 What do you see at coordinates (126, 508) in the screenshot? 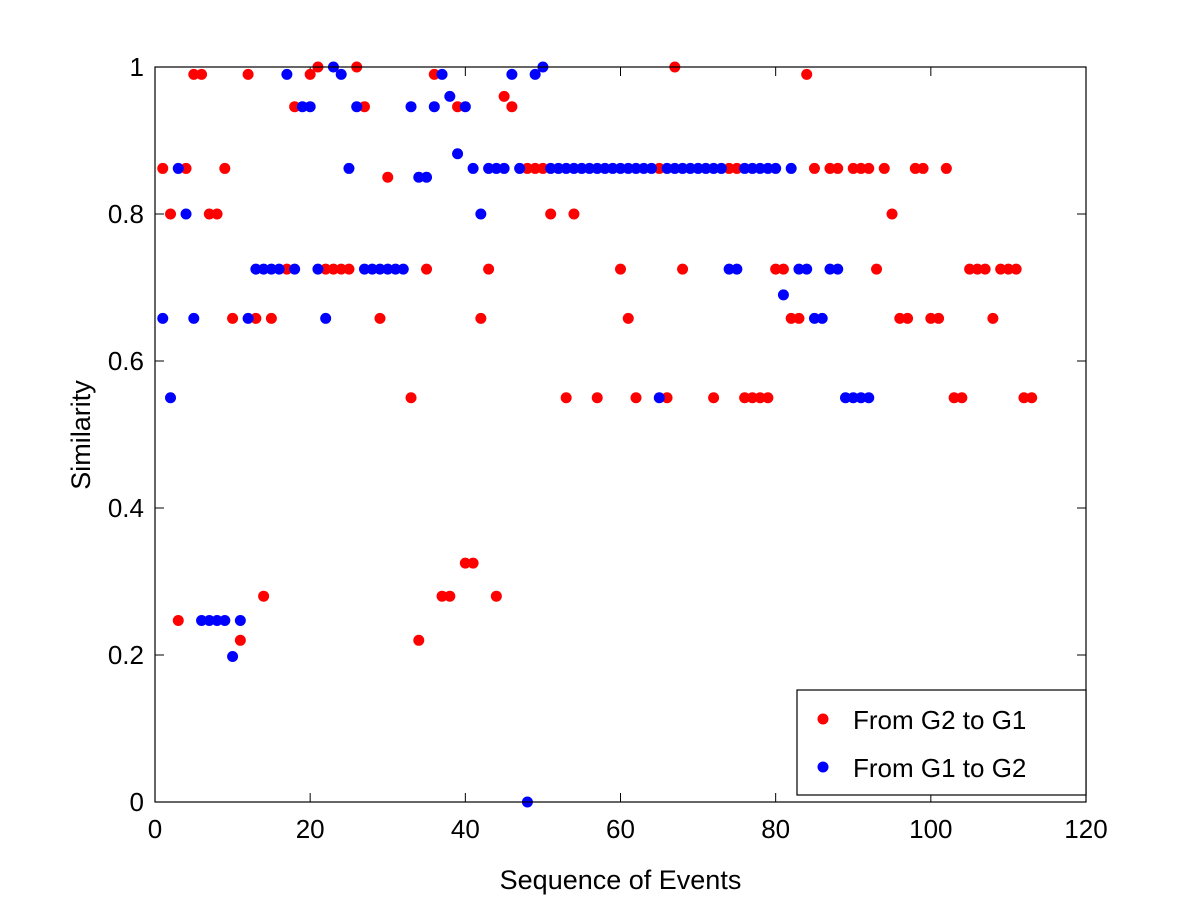
I see `y-tick-label: 0.4` at bounding box center [126, 508].